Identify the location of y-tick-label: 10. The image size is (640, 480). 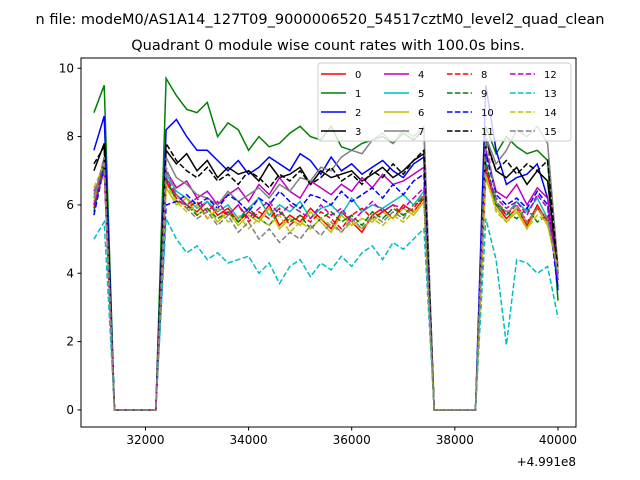
(66, 68).